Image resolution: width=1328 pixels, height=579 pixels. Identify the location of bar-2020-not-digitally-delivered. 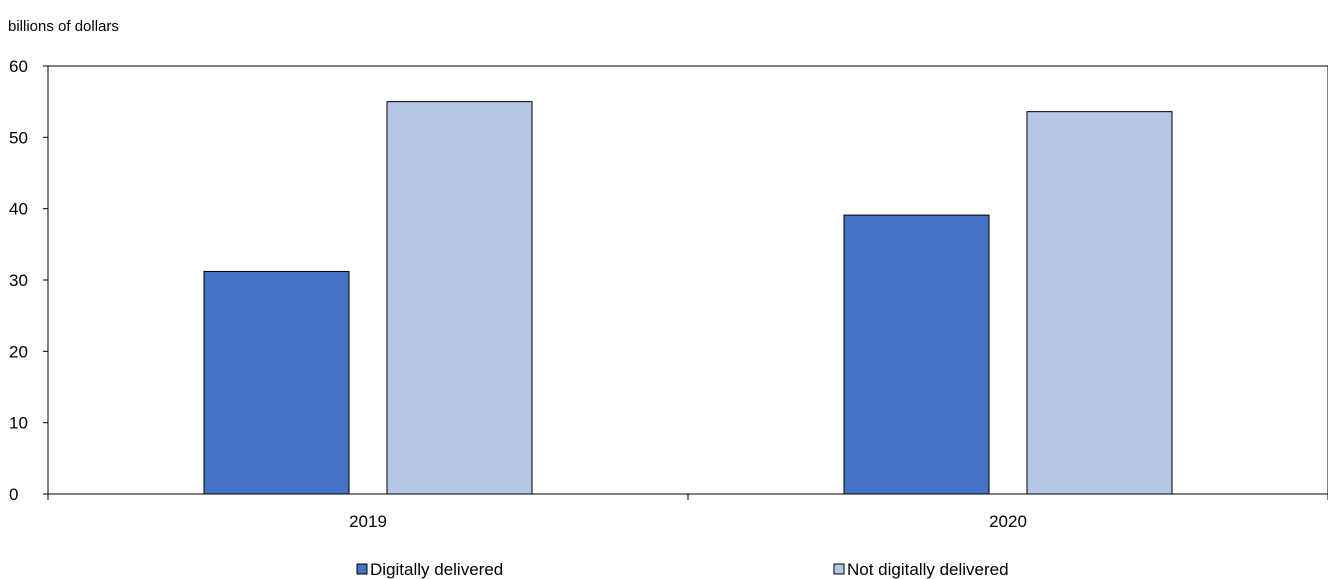
(1099, 303).